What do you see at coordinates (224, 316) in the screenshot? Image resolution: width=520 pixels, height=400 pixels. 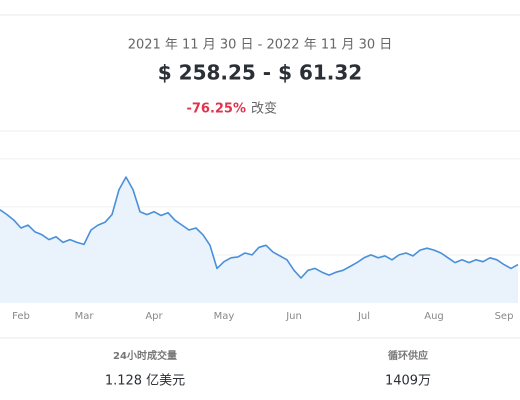 I see `x-tick-label: May` at bounding box center [224, 316].